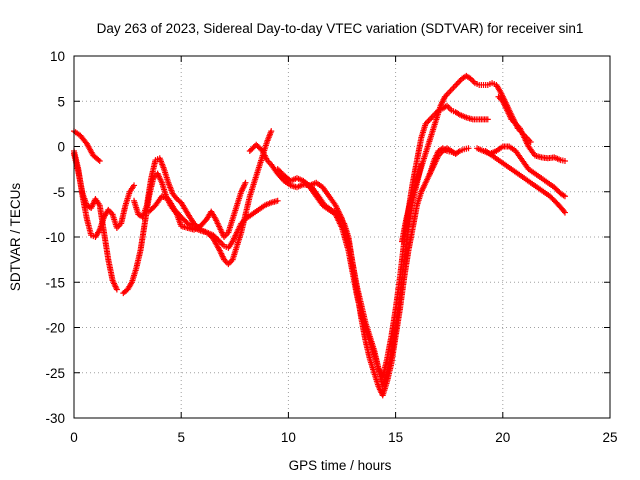 The width and height of the screenshot is (640, 480). I want to click on x-tick-label: 5, so click(181, 437).